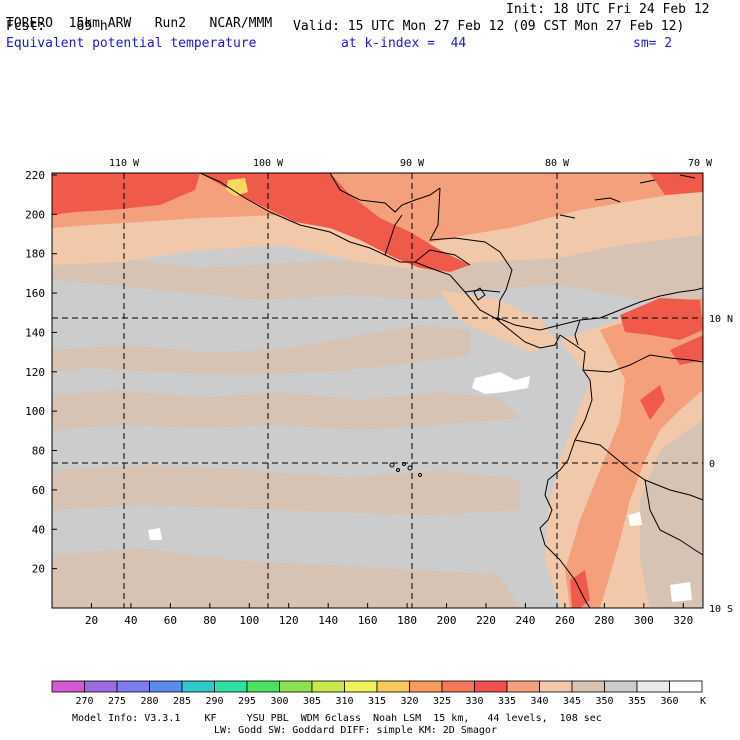 This screenshot has height=740, width=740. What do you see at coordinates (124, 163) in the screenshot?
I see `lon-label-110w: 110 W` at bounding box center [124, 163].